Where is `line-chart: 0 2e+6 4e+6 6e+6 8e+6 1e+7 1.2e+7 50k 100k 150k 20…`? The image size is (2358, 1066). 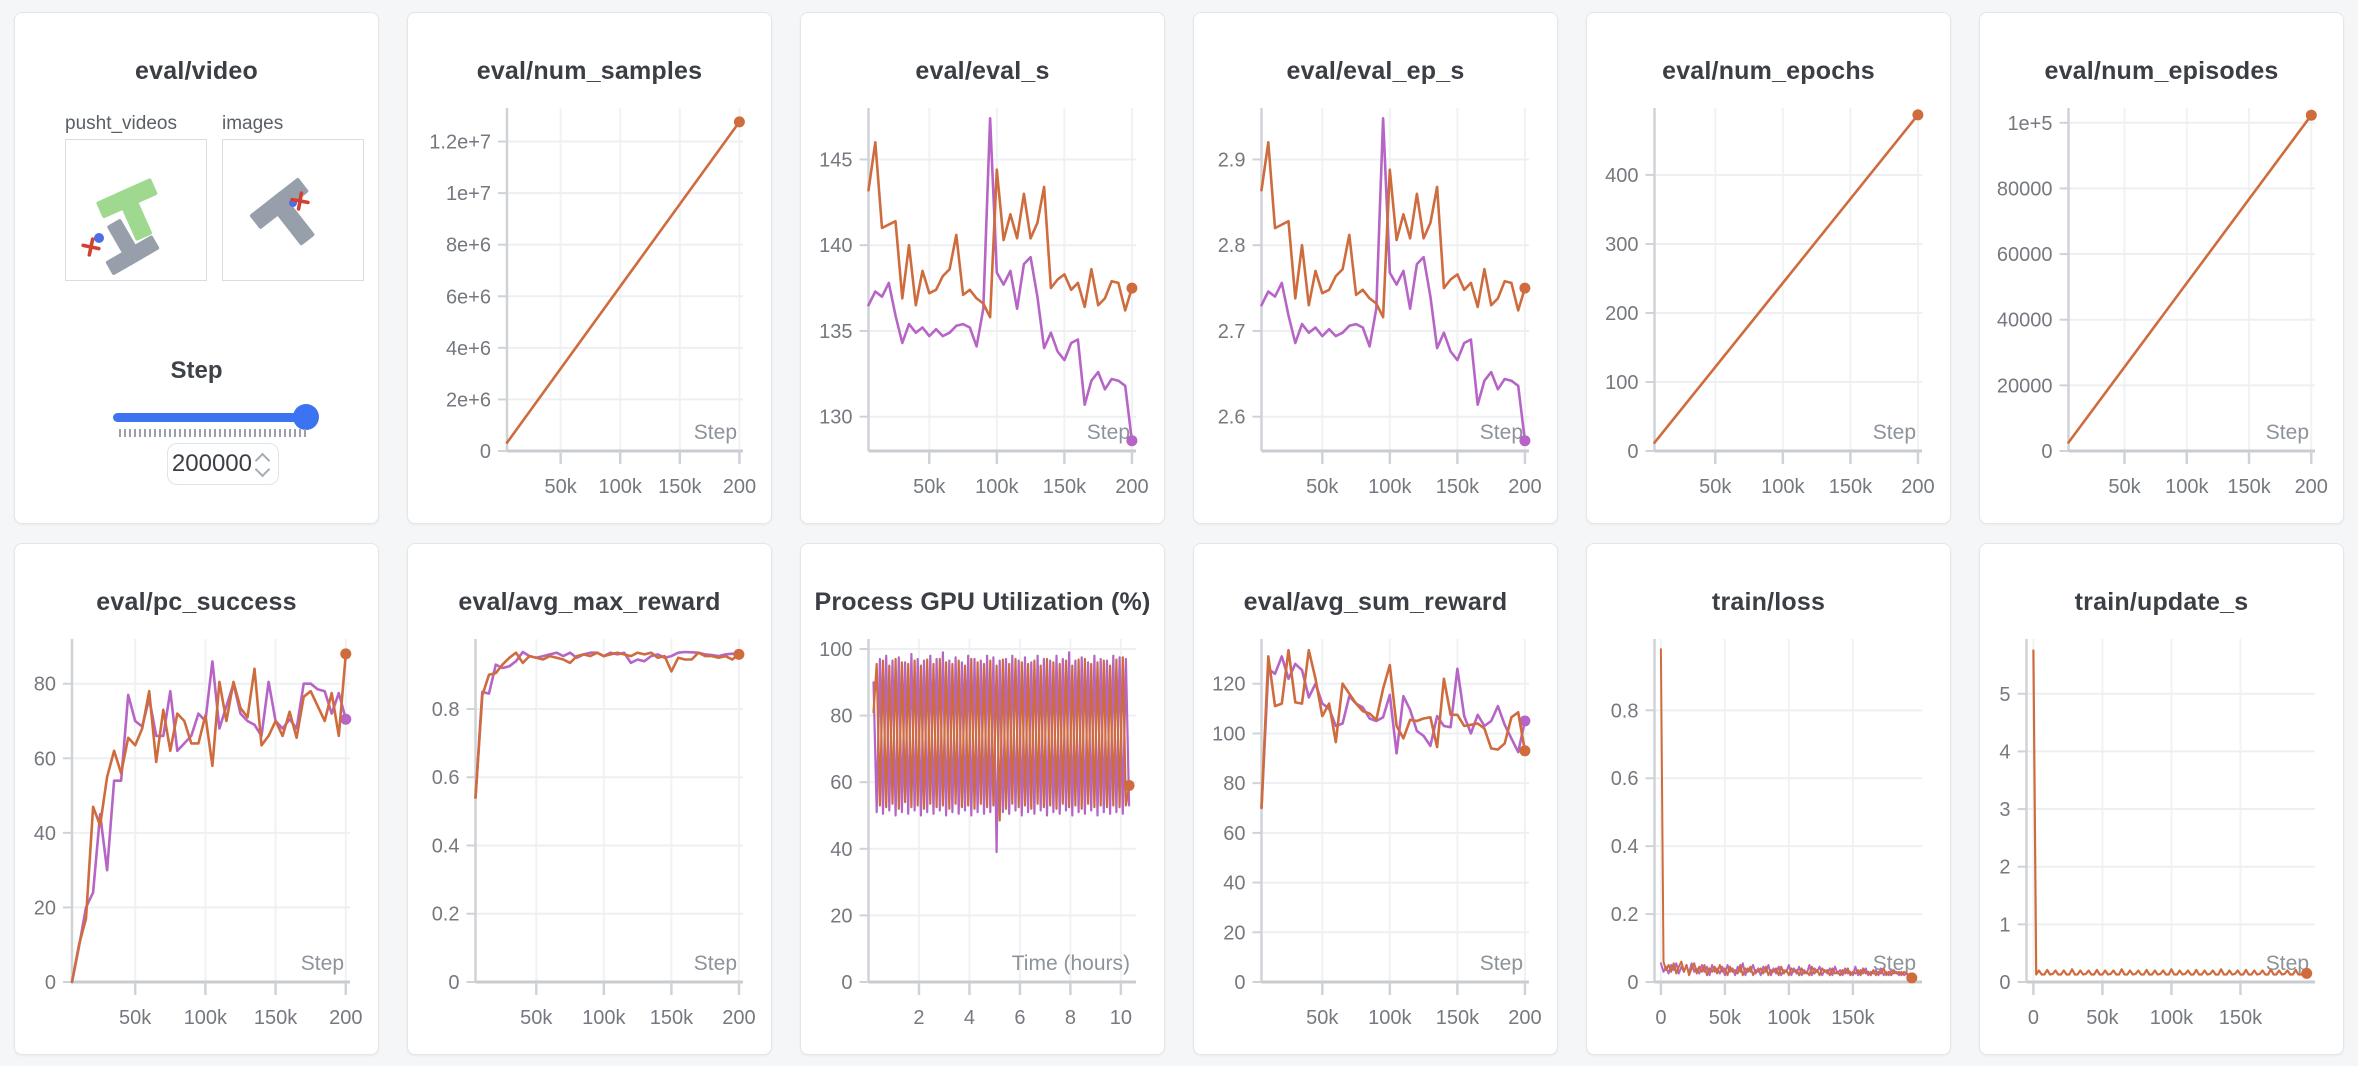 line-chart: 0 2e+6 4e+6 6e+6 8e+6 1e+7 1.2e+7 50k 100k 150k 20… is located at coordinates (590, 308).